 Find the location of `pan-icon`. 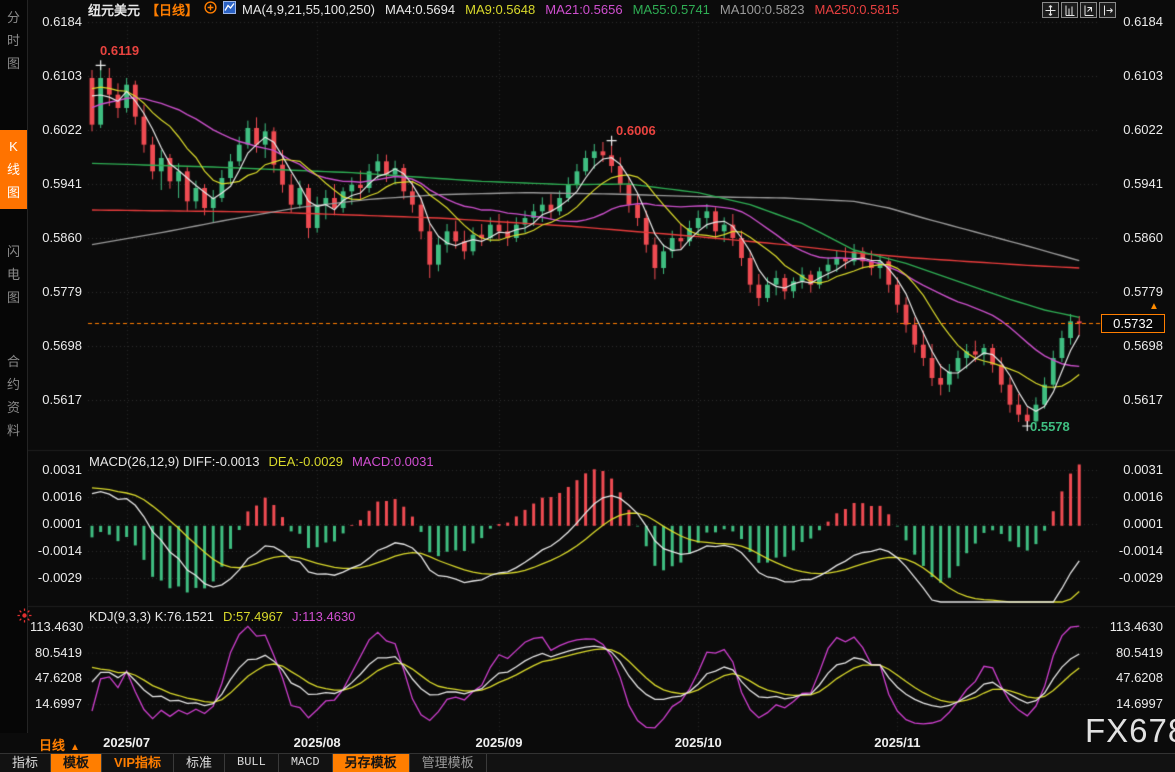

pan-icon is located at coordinates (1050, 10).